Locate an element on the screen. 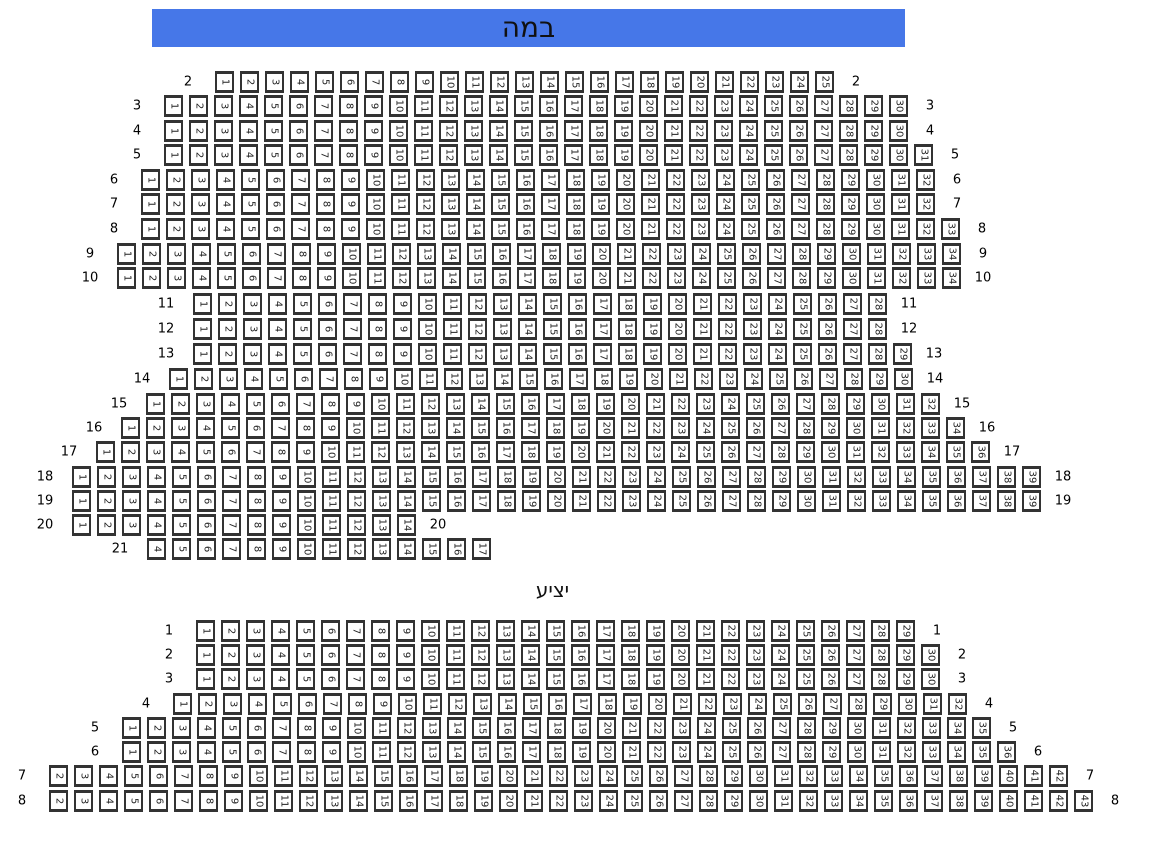 The width and height of the screenshot is (1150, 850). seat: 1 is located at coordinates (205, 655).